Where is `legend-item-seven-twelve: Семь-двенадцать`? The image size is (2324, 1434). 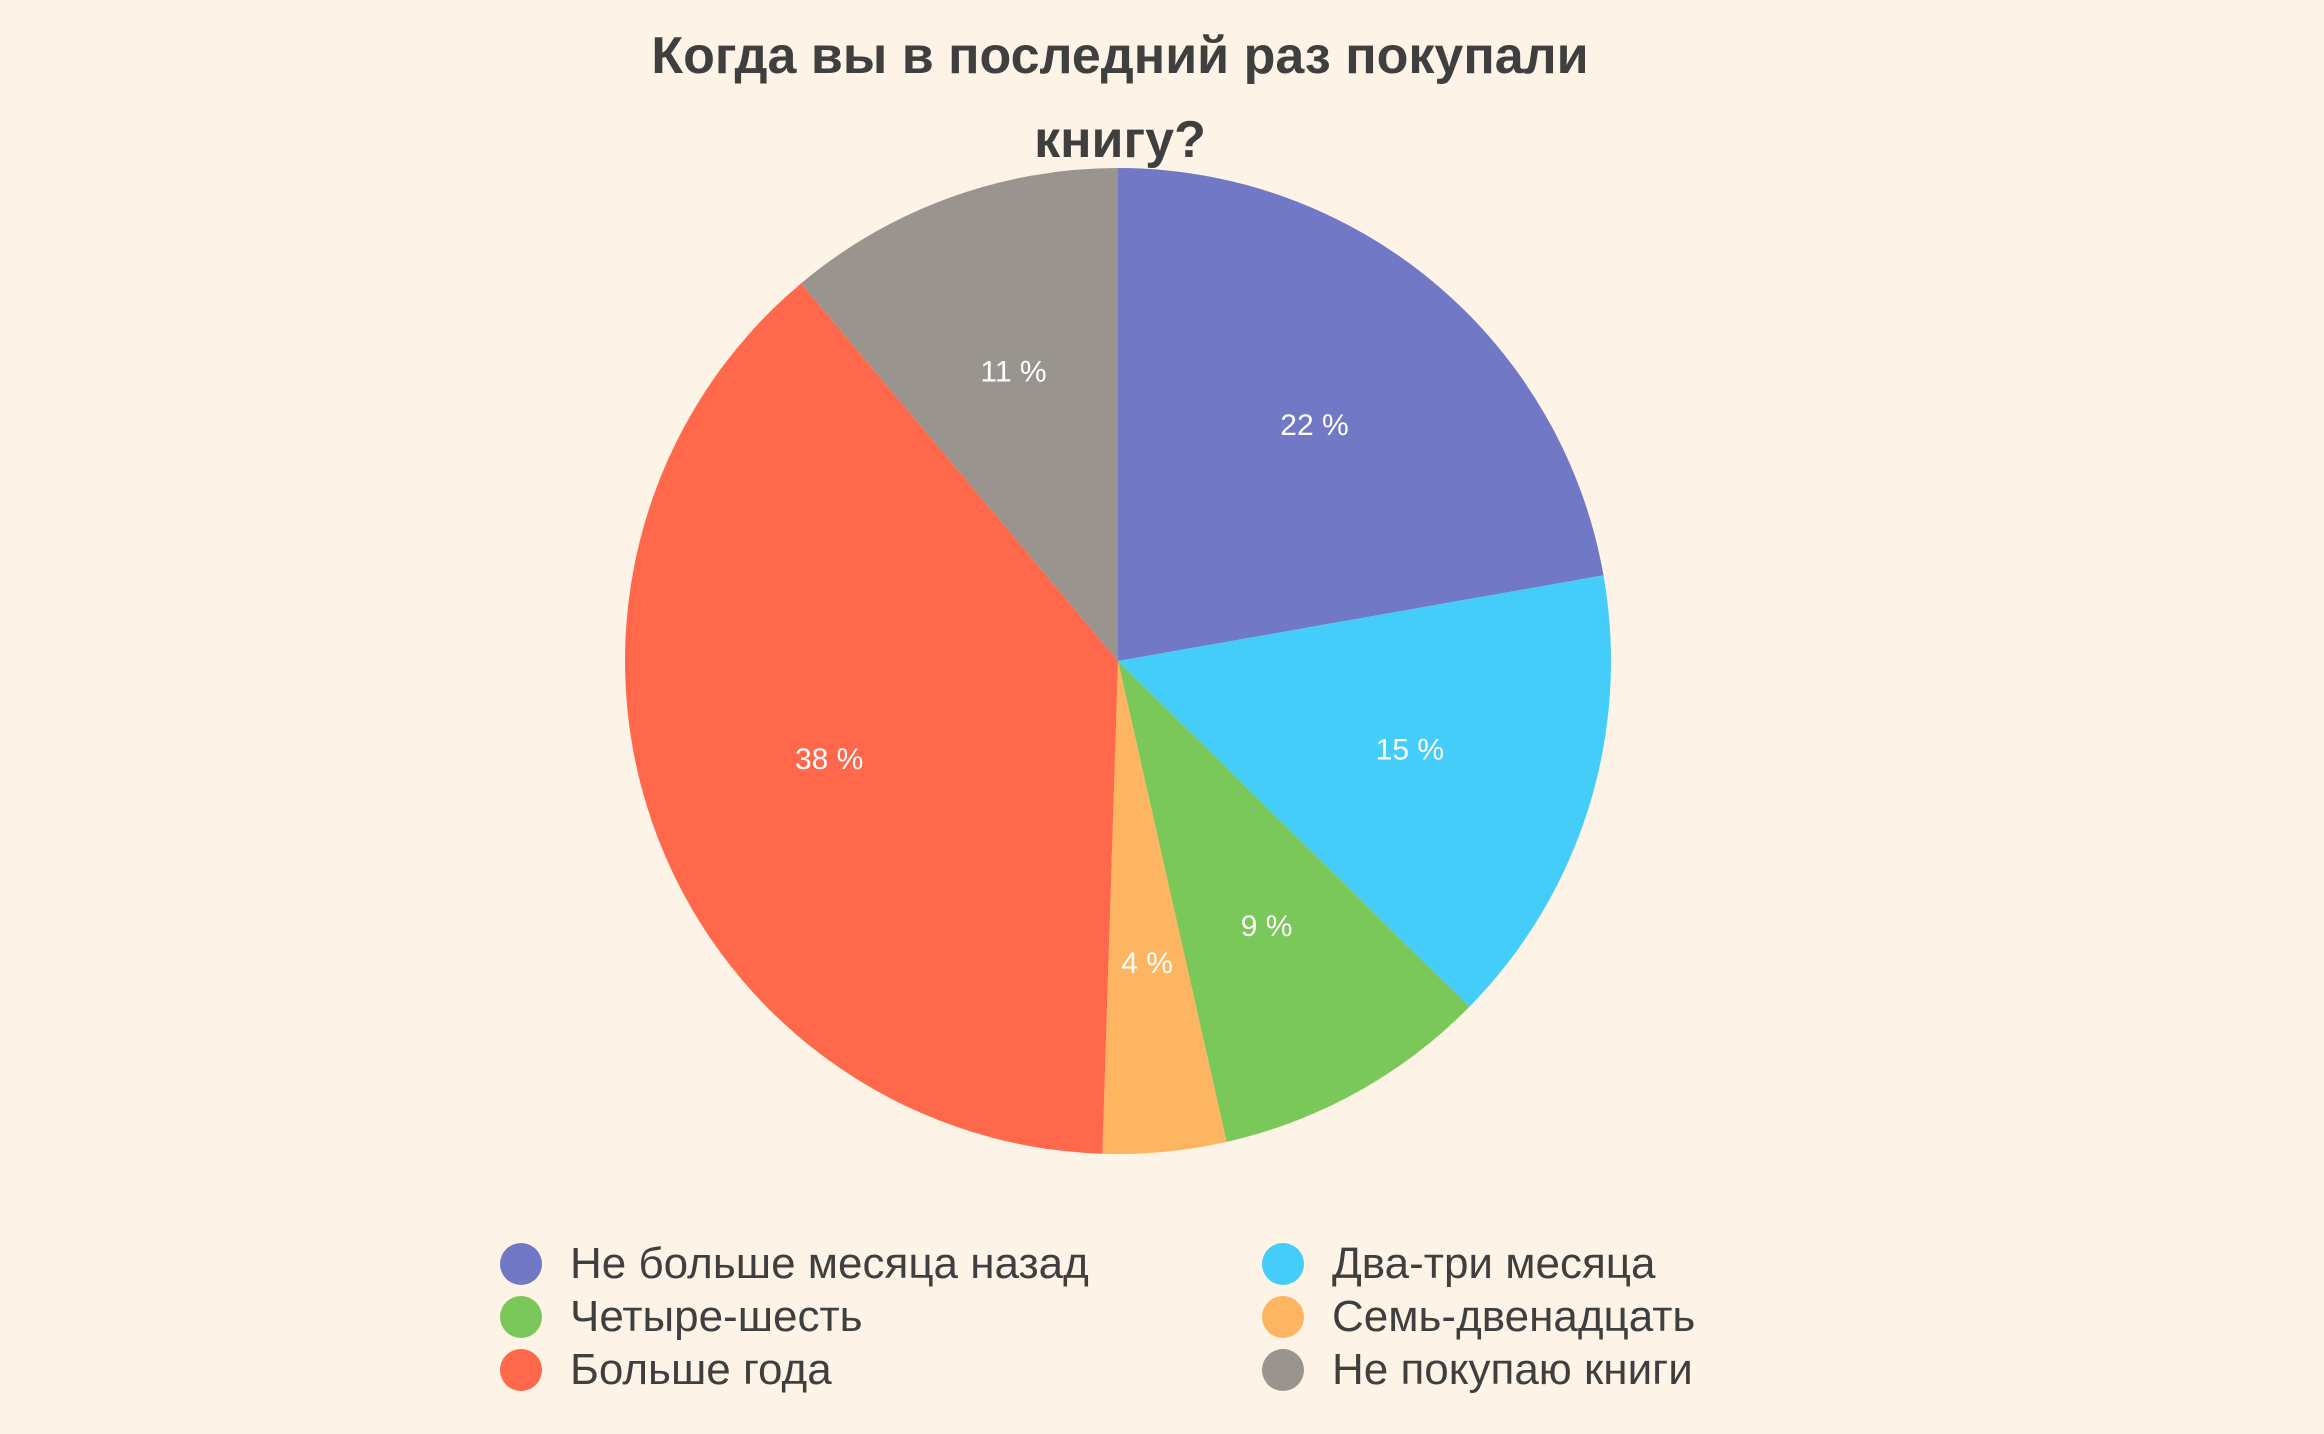
legend-item-seven-twelve: Семь-двенадцать is located at coordinates (1478, 1317).